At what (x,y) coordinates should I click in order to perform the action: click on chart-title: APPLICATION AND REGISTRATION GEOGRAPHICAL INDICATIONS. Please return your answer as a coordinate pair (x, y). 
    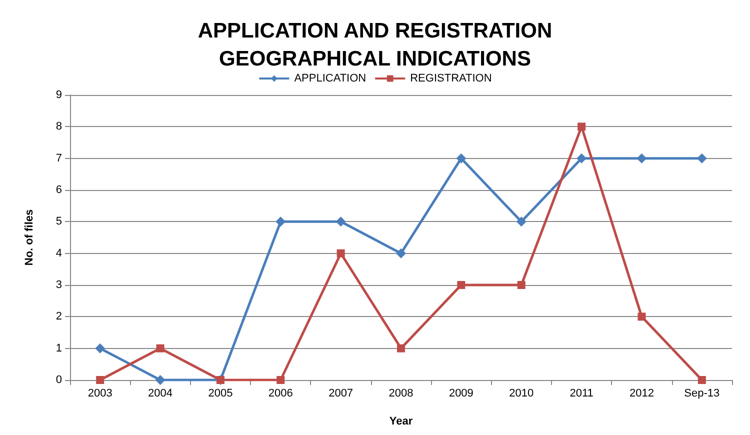
    Looking at the image, I should click on (375, 45).